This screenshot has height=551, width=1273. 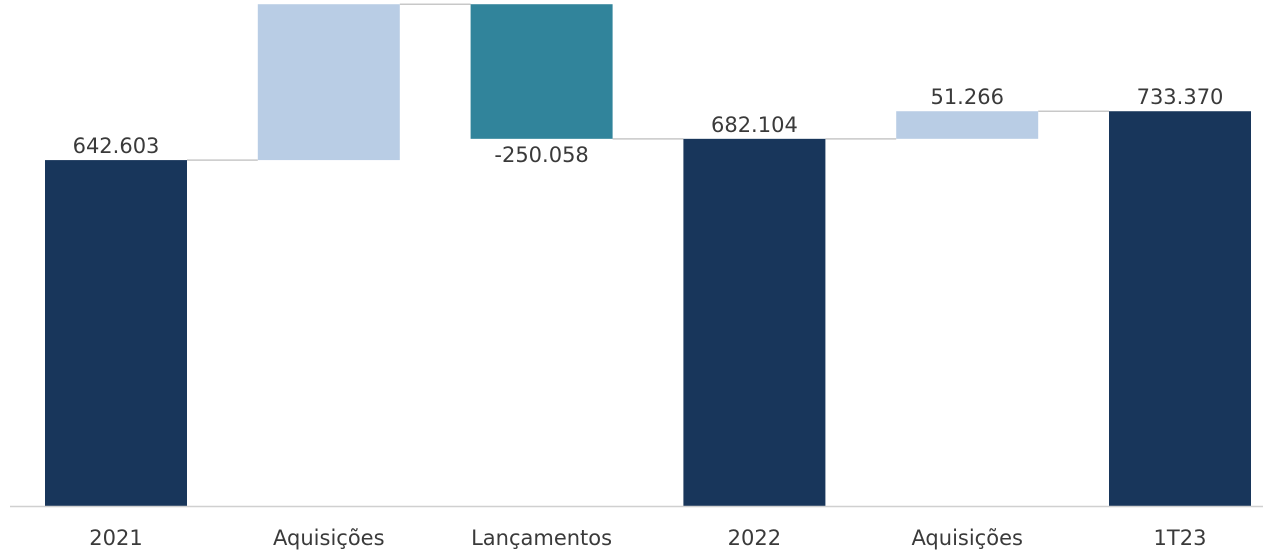 What do you see at coordinates (541, 155) in the screenshot?
I see `value-label-3: -250.058` at bounding box center [541, 155].